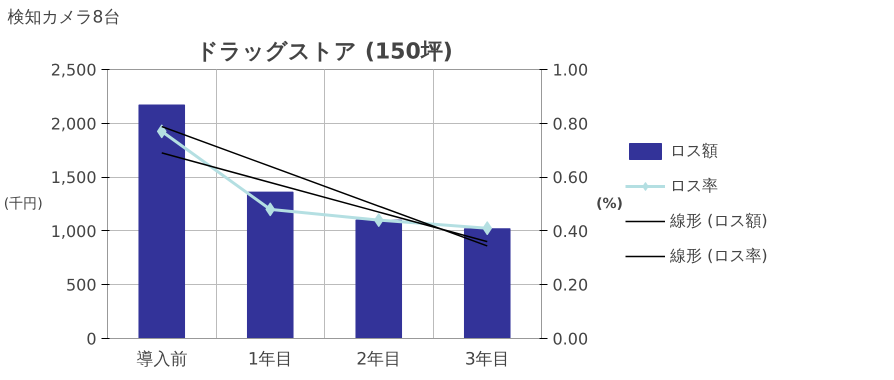 This screenshot has width=894, height=380. What do you see at coordinates (570, 231) in the screenshot?
I see `y2-tick-label: 0.40` at bounding box center [570, 231].